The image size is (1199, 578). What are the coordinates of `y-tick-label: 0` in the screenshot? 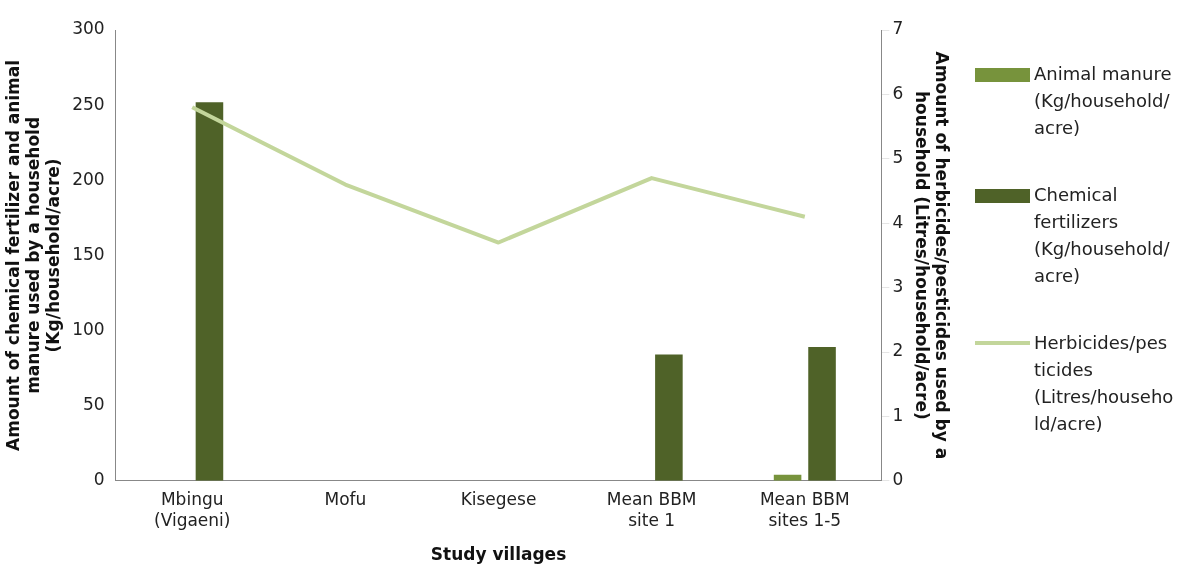 It's located at (99, 479).